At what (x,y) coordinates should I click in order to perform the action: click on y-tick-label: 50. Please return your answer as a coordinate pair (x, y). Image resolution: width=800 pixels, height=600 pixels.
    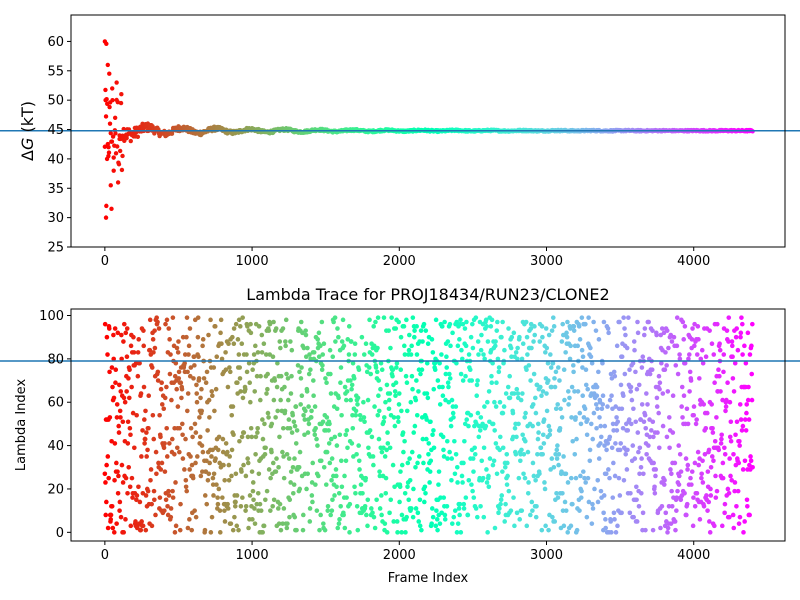
    Looking at the image, I should click on (55, 101).